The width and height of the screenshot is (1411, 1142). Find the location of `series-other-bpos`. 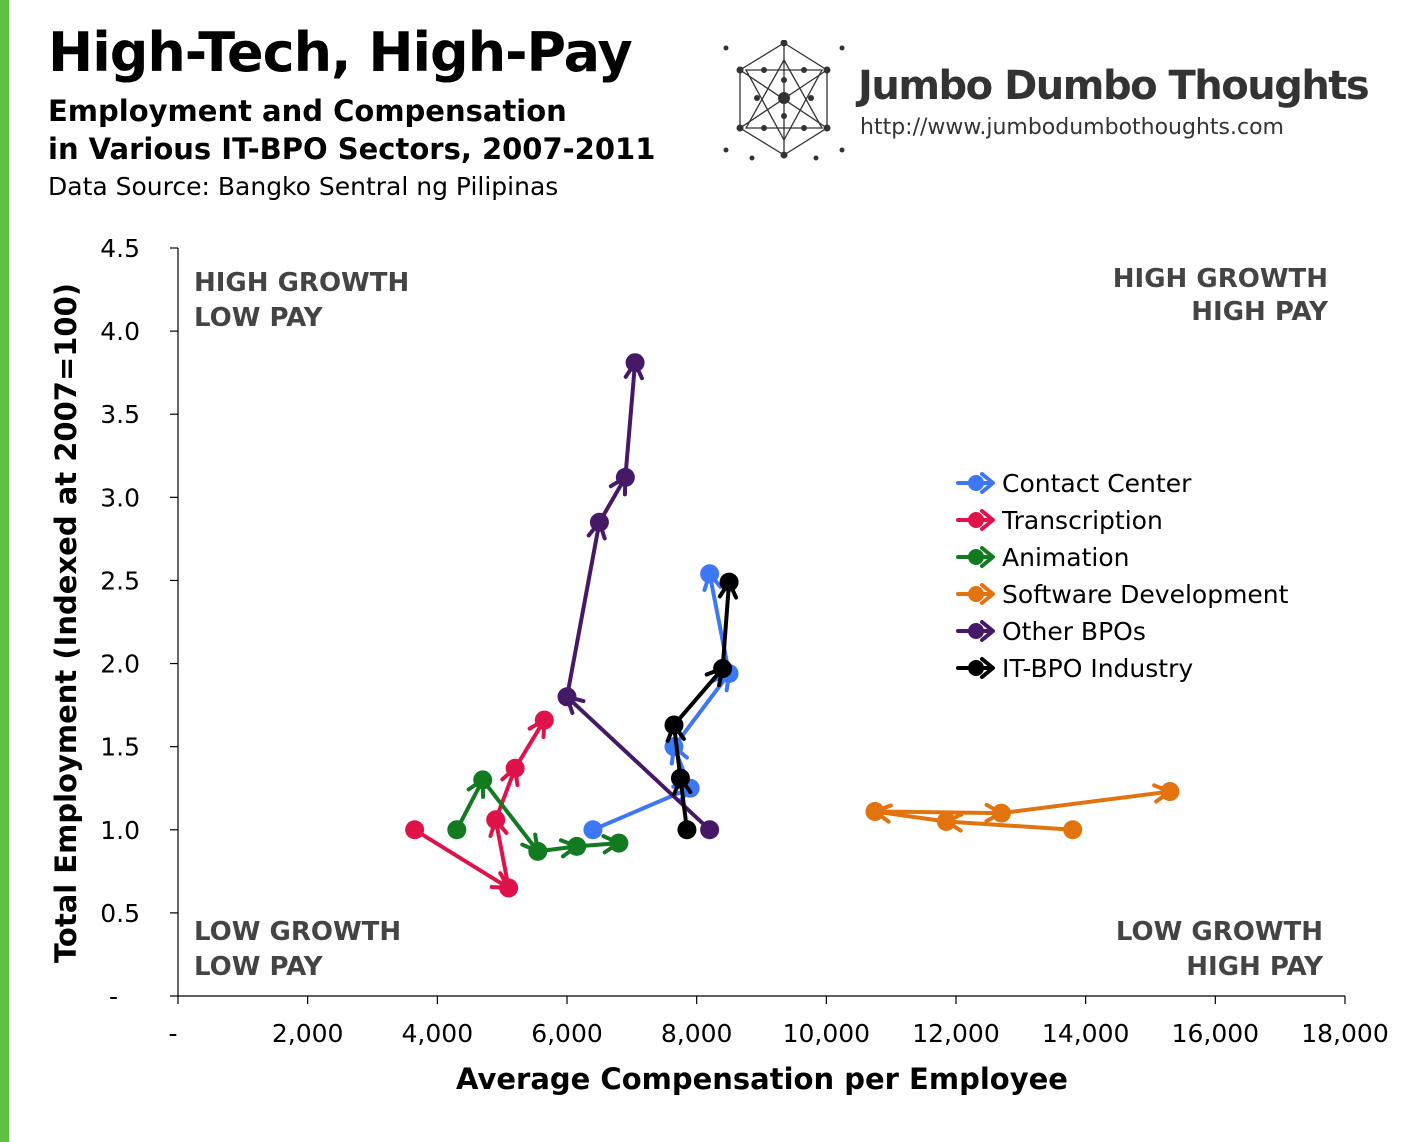

series-other-bpos is located at coordinates (638, 596).